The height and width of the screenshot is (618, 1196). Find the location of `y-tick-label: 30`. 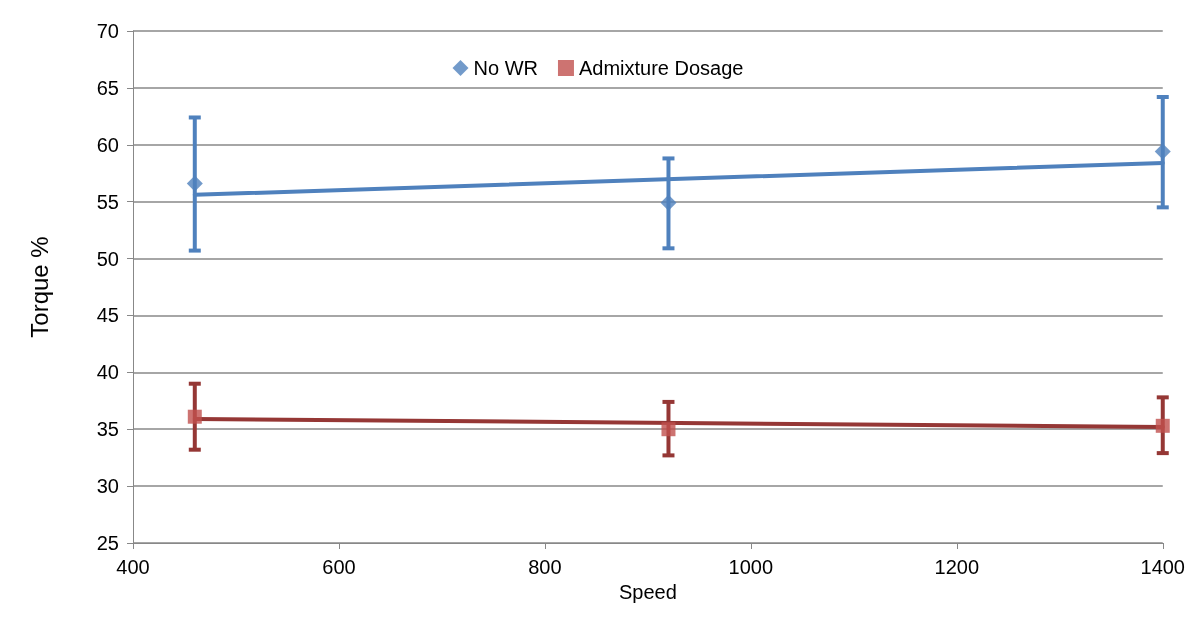

y-tick-label: 30 is located at coordinates (107, 486).